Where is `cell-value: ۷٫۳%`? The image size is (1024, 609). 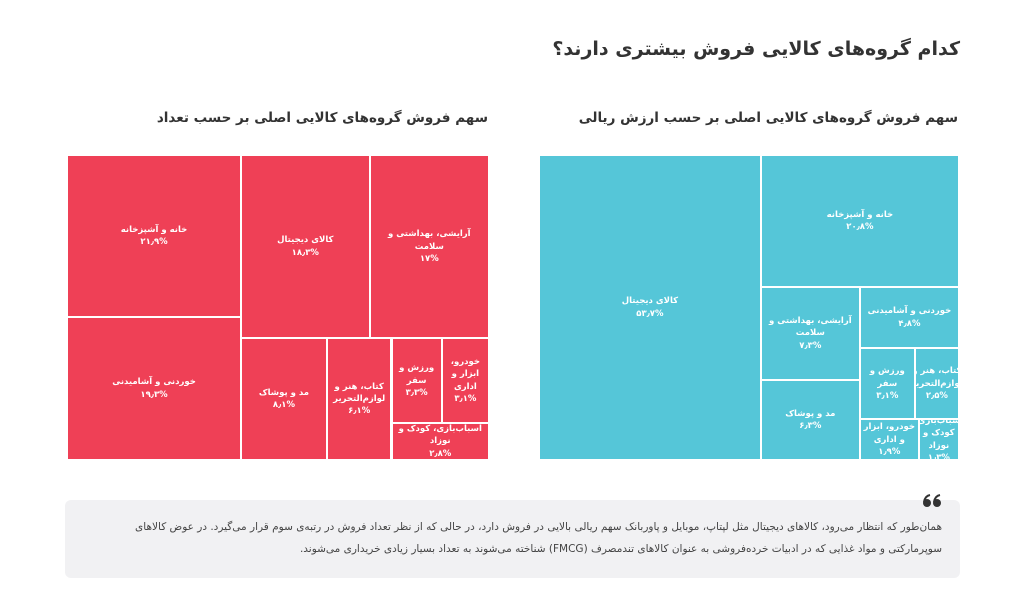
cell-value: ۷٫۳% is located at coordinates (810, 345).